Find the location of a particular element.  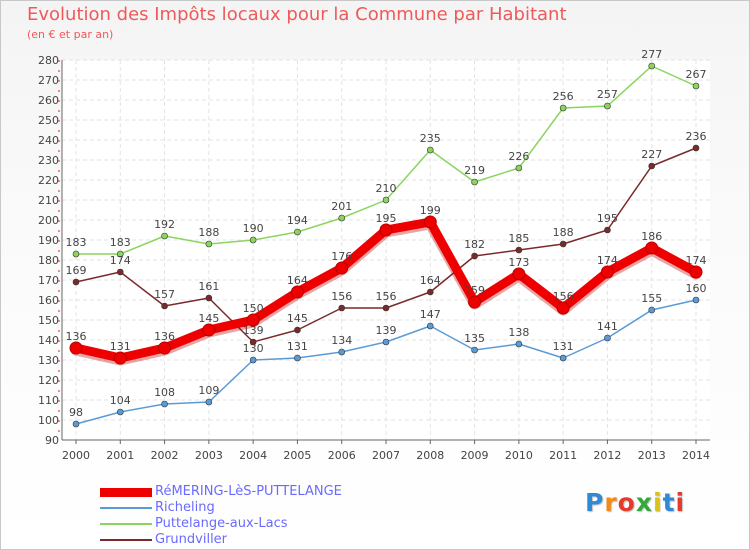

data-label: 256 is located at coordinates (563, 96).